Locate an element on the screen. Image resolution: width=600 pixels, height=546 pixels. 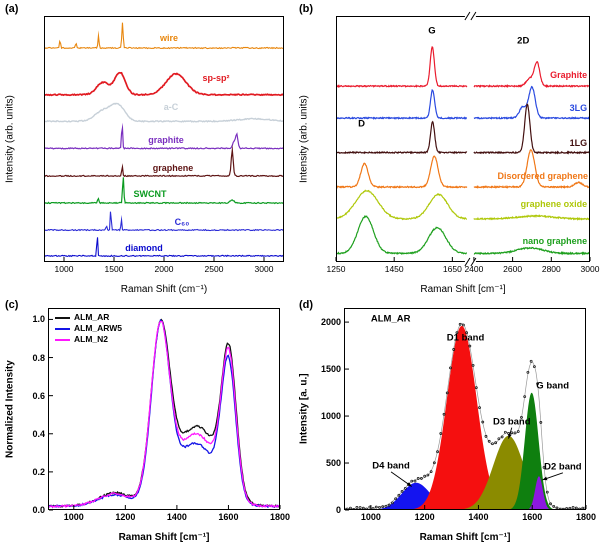
y-tick-label: 0.8 is located at coordinates (38, 357).